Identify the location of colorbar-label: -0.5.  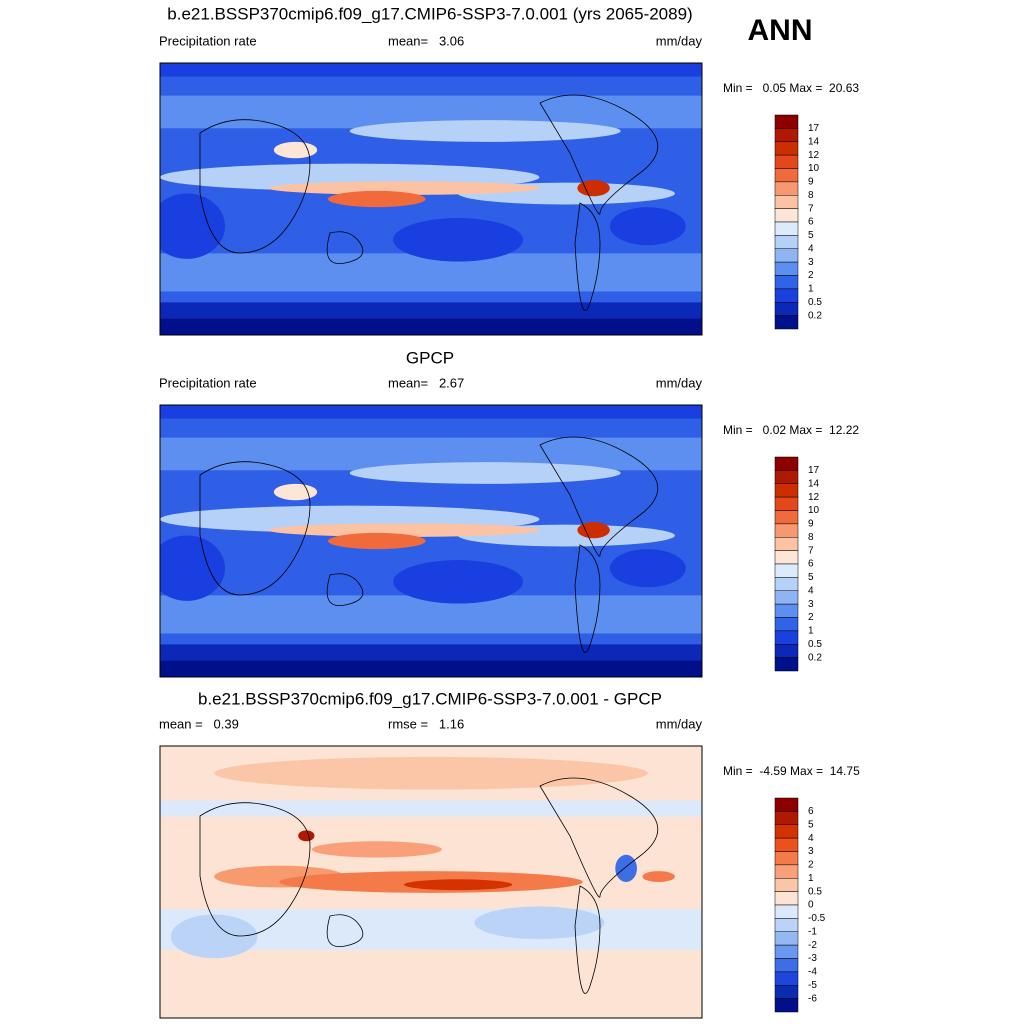
(817, 918).